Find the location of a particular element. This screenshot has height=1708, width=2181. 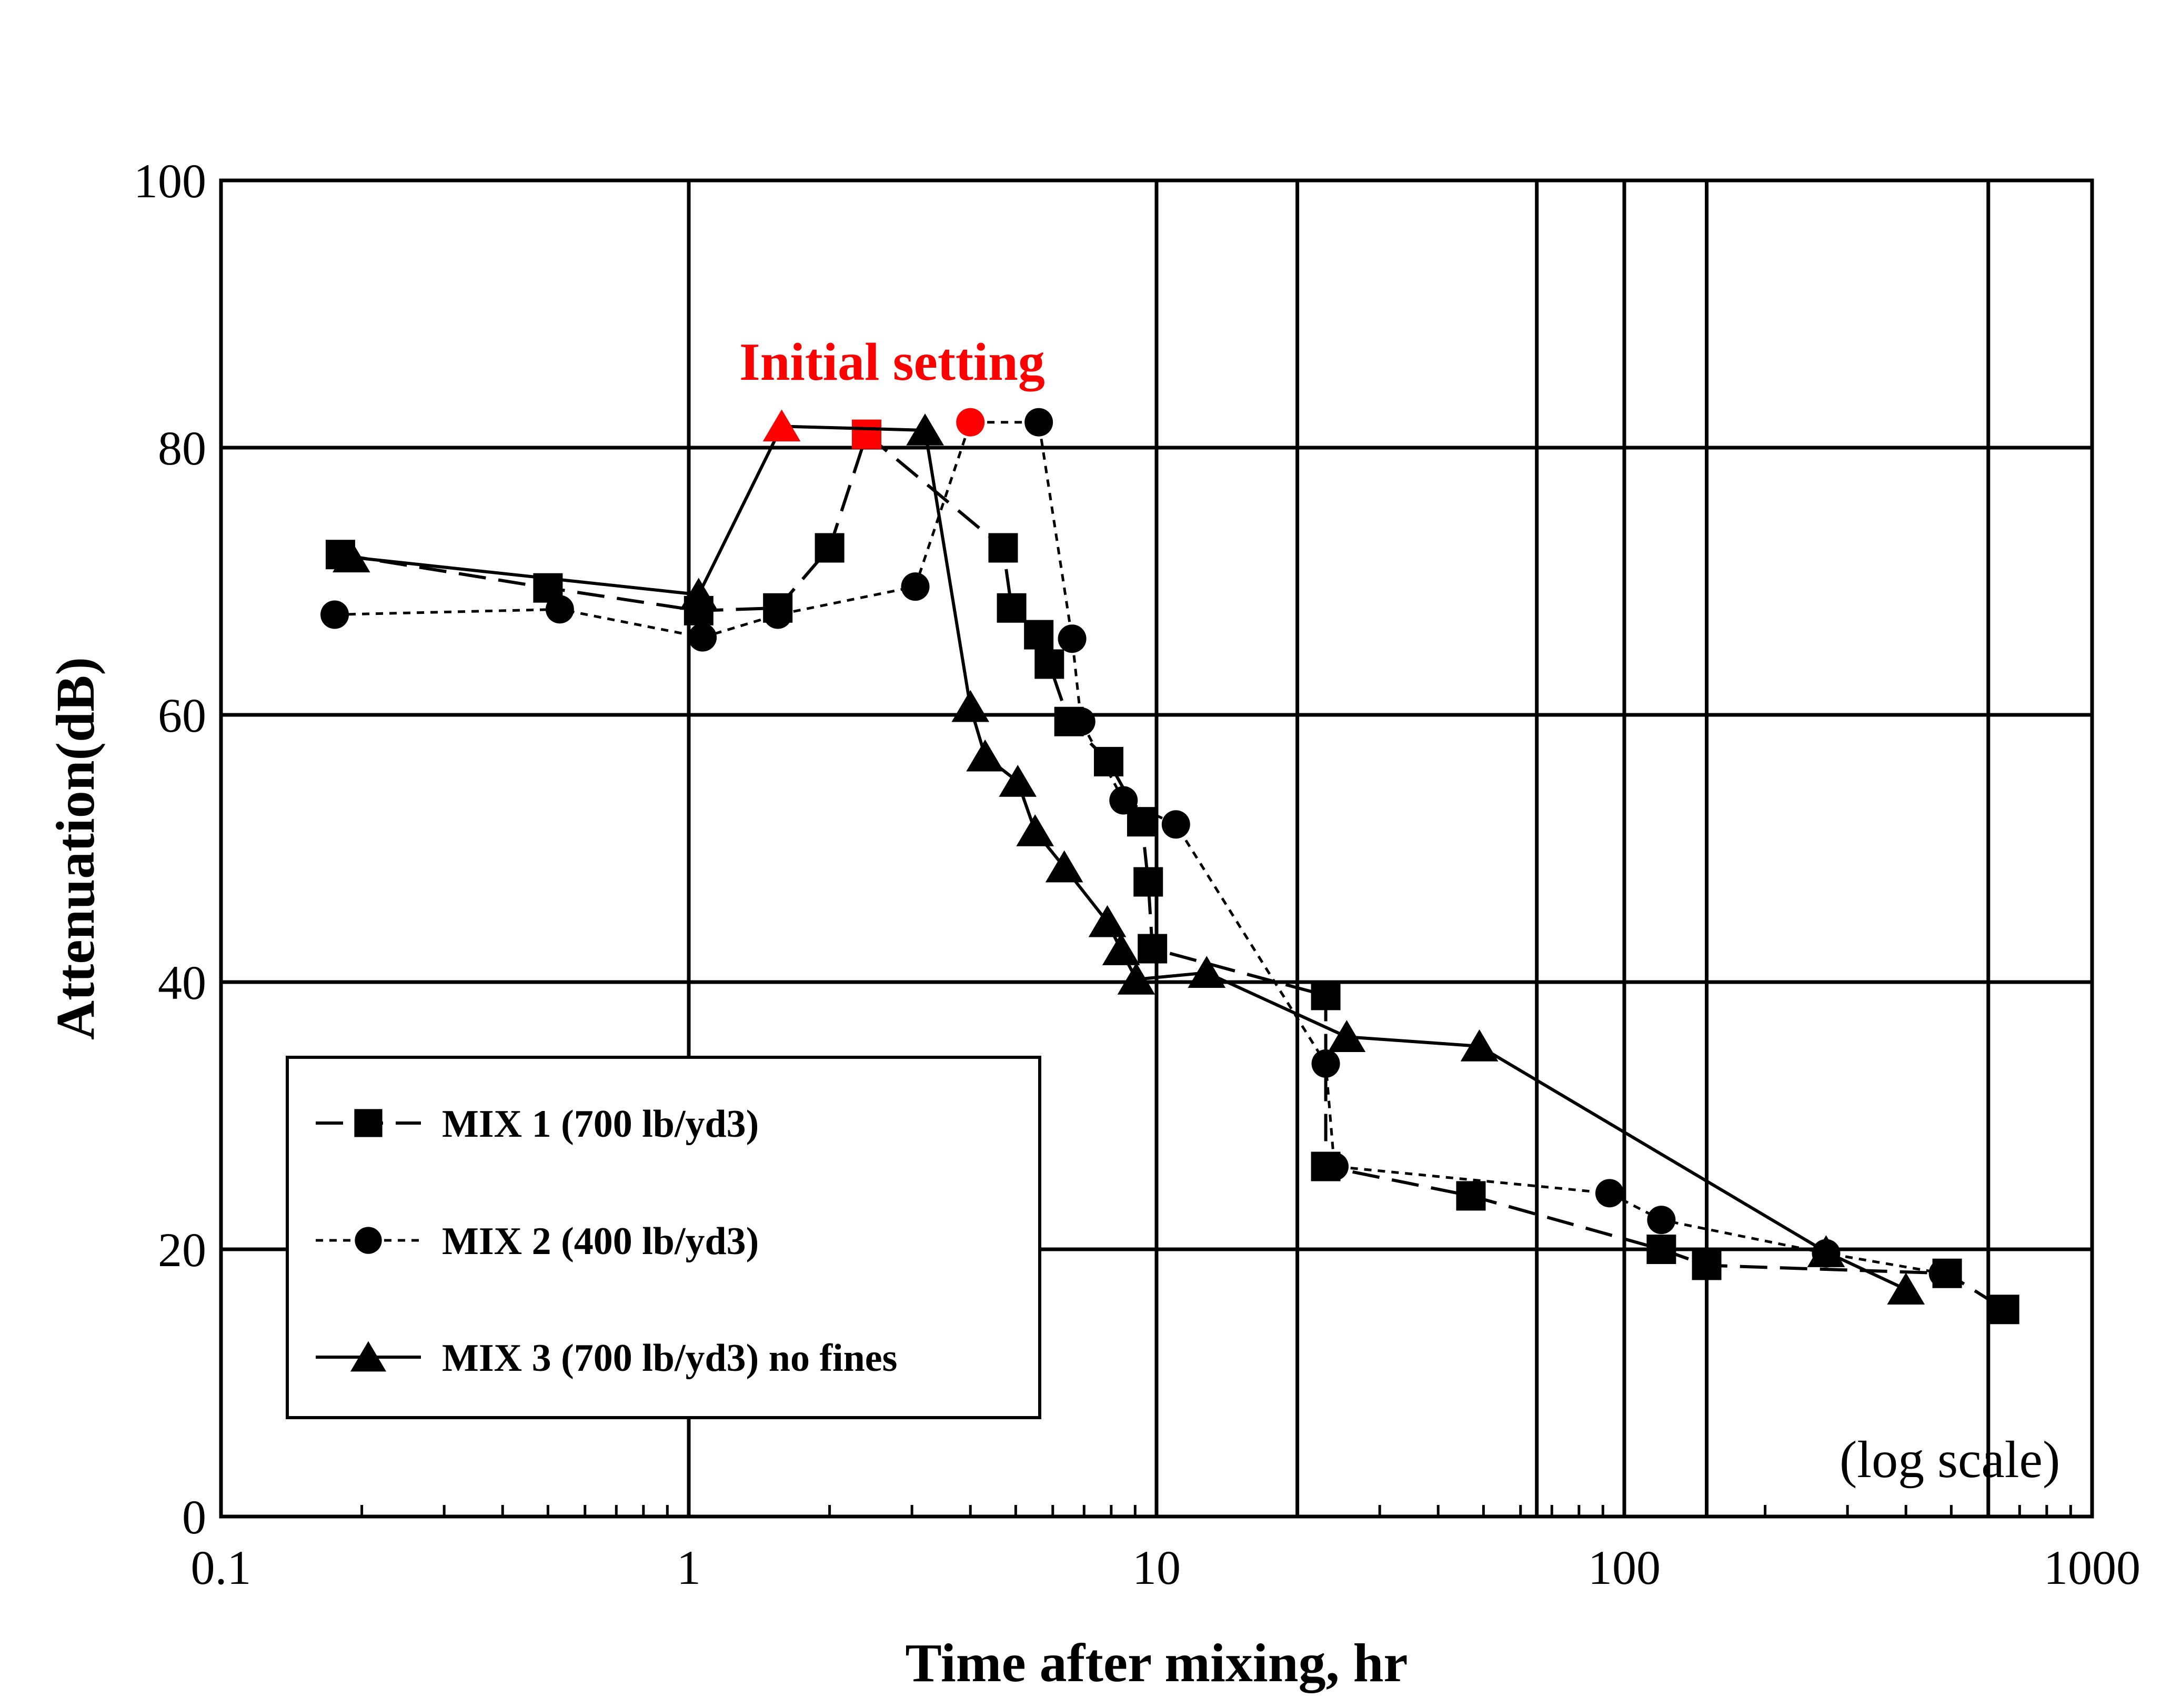

x-tick-label: 0.1 is located at coordinates (221, 1567).